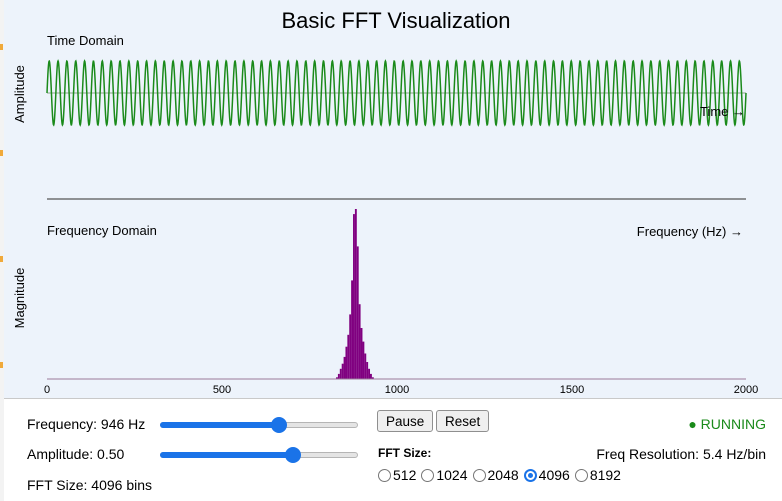 This screenshot has height=501, width=782. What do you see at coordinates (681, 454) in the screenshot?
I see `freq-resolution-label: Freq Resolution: 5.4 Hz/bin` at bounding box center [681, 454].